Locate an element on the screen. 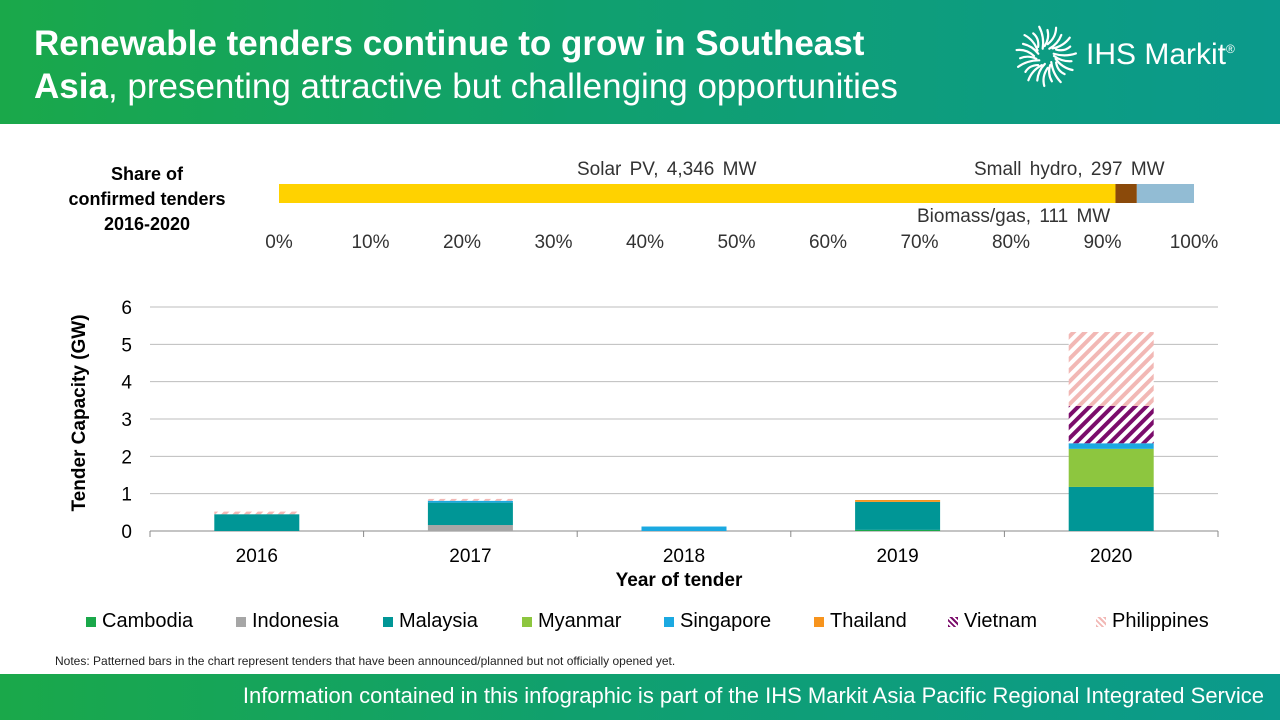 The image size is (1280, 720). y-tick-label: 5 is located at coordinates (126, 345).